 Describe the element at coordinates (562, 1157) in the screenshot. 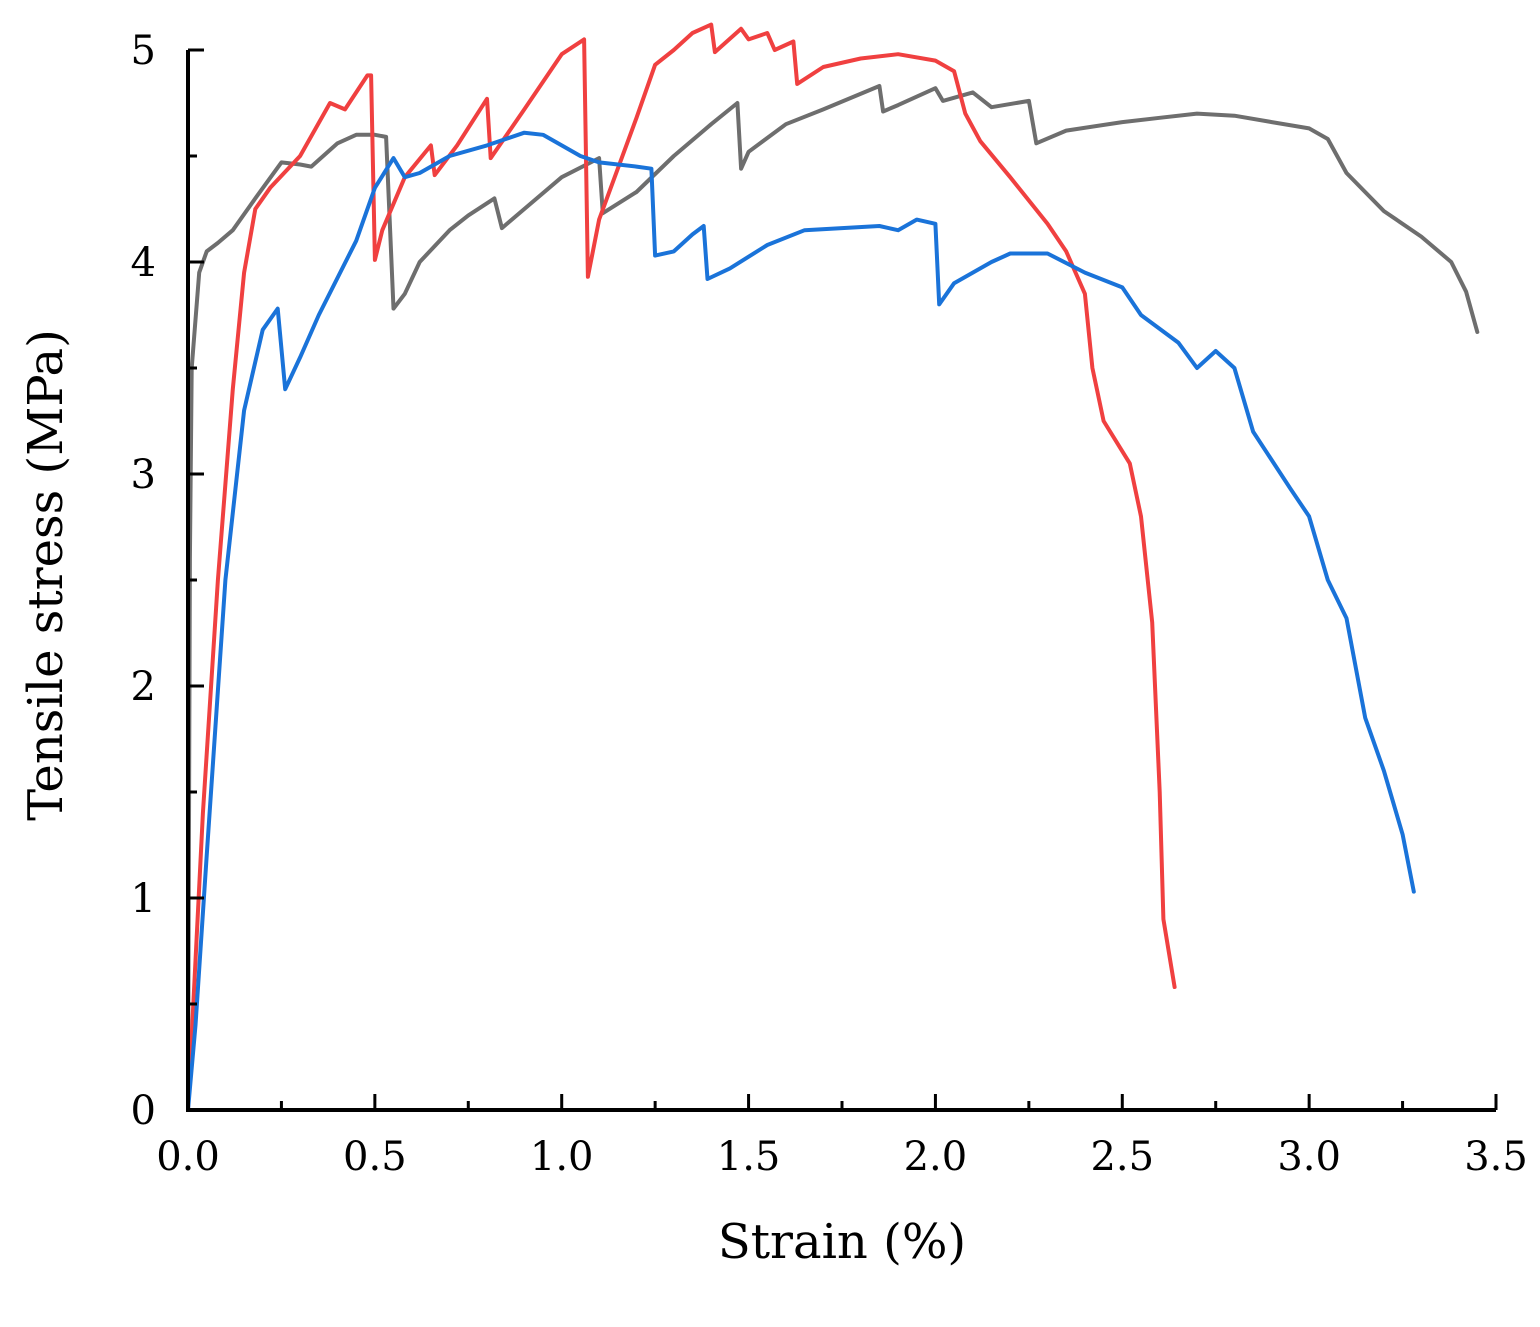

I see `x-tick-label: 1.0` at that location.